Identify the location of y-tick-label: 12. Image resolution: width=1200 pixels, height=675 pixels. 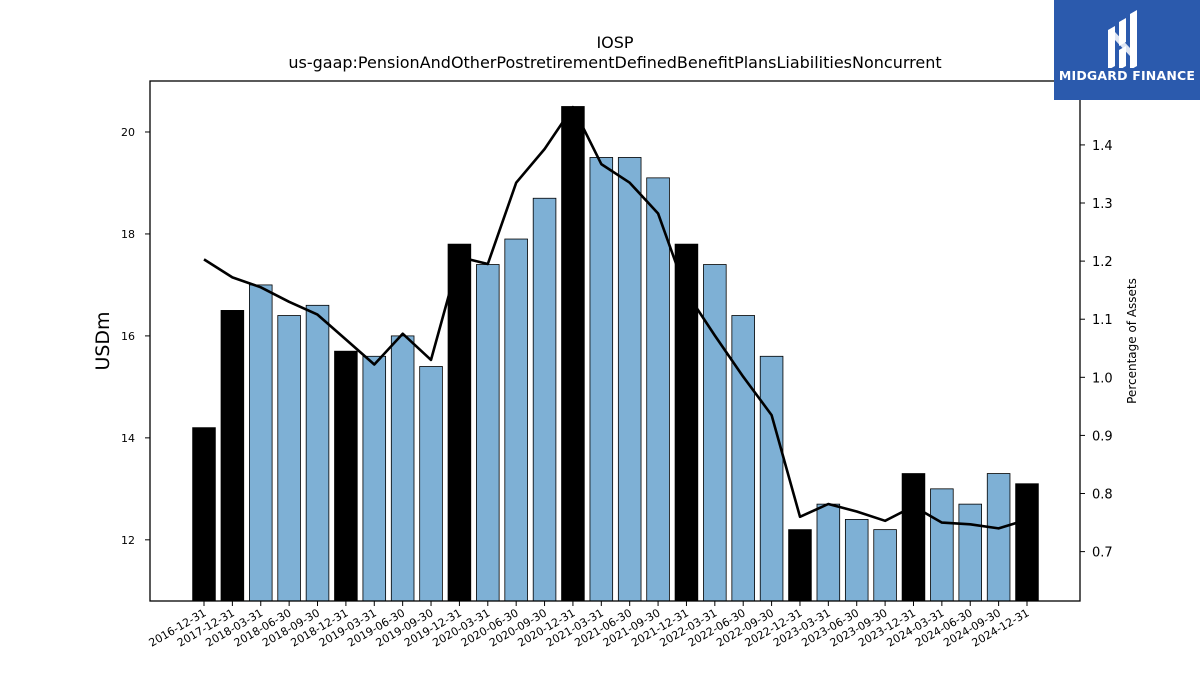
(128, 540).